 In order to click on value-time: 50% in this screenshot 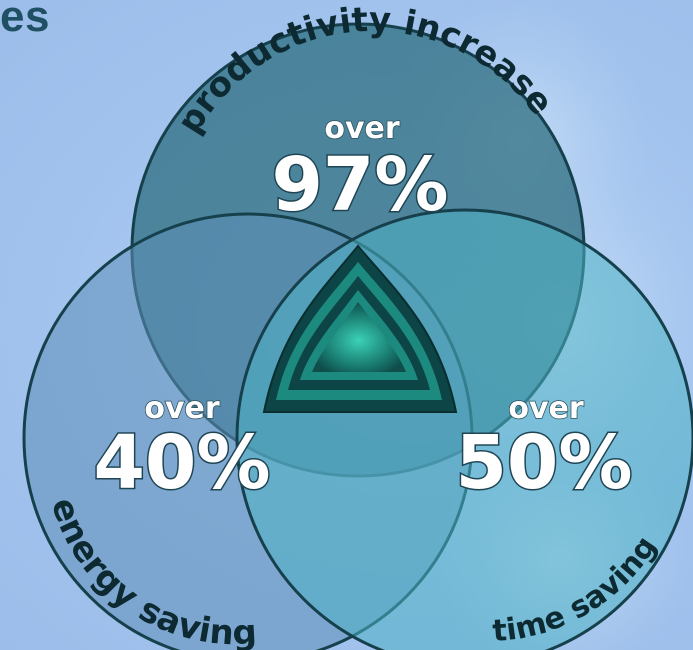, I will do `click(543, 463)`.